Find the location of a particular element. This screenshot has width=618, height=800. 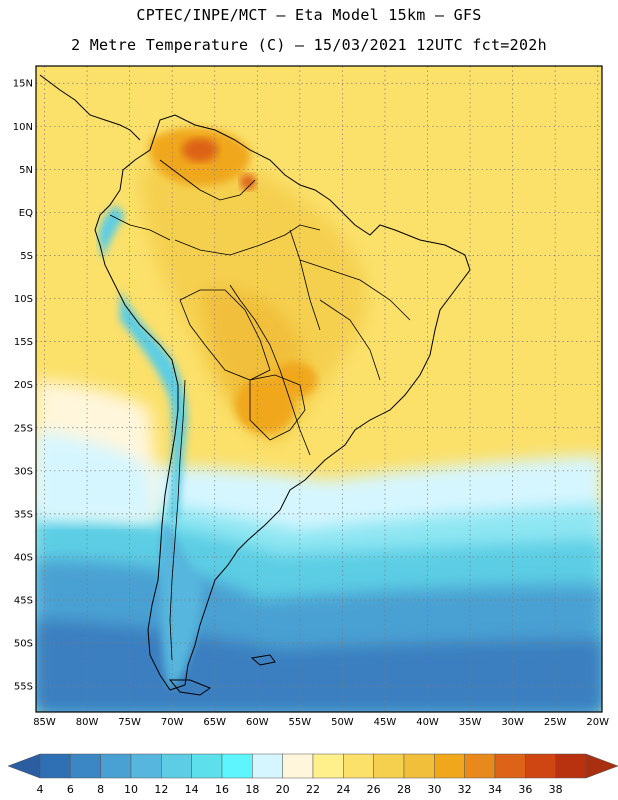

border-venezuela is located at coordinates (207, 180).